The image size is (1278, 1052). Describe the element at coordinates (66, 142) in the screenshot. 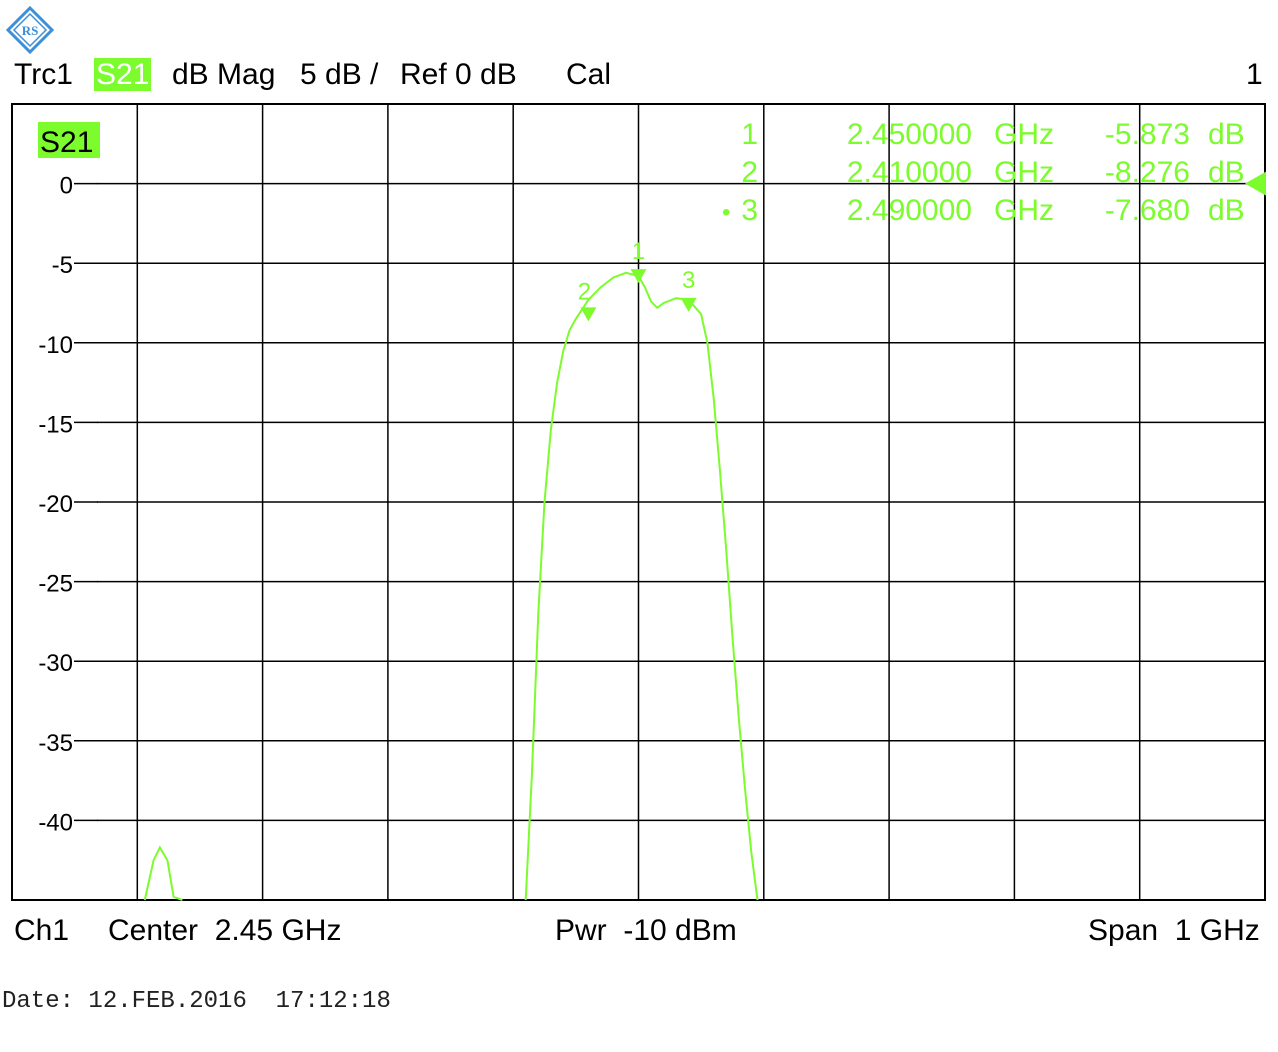

I see `trace-label: S21` at that location.